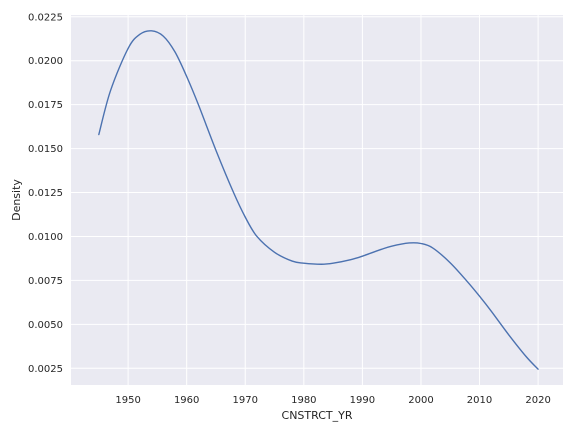  I want to click on x-tick-label: 2000, so click(420, 400).